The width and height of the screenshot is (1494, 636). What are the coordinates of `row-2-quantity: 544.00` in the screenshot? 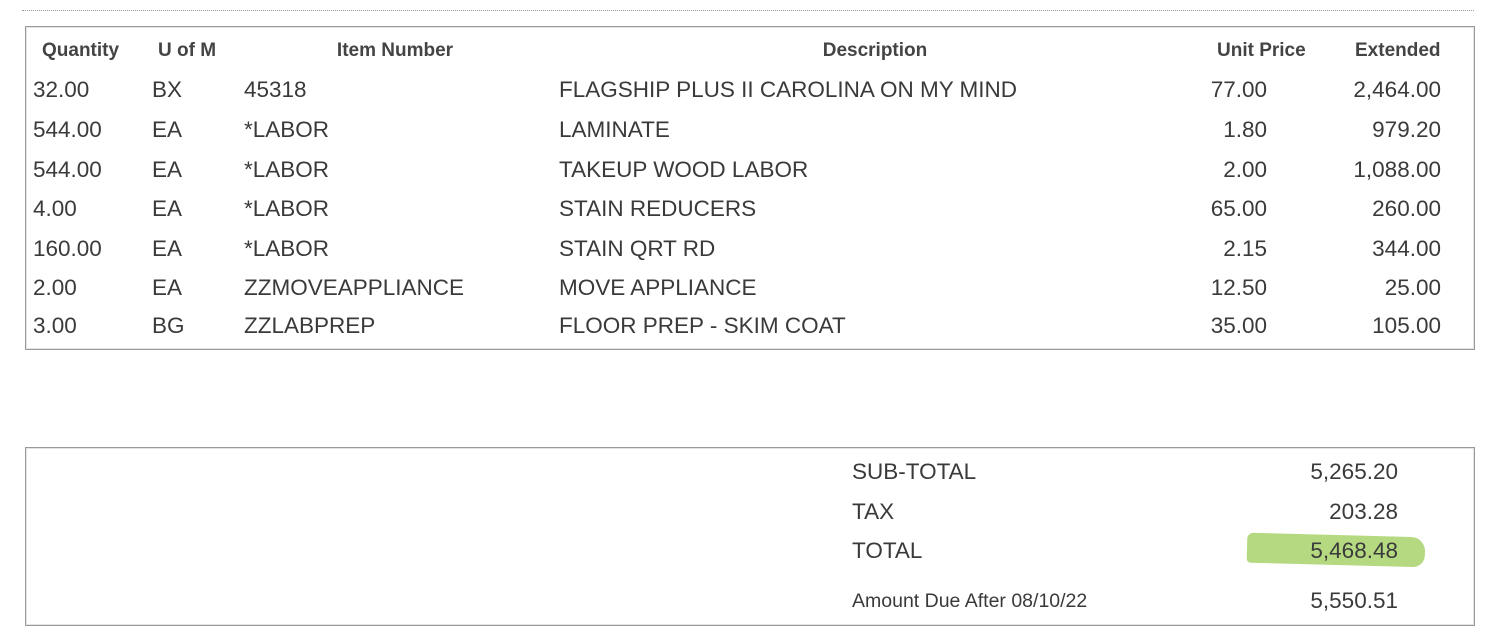 It's located at (67, 129).